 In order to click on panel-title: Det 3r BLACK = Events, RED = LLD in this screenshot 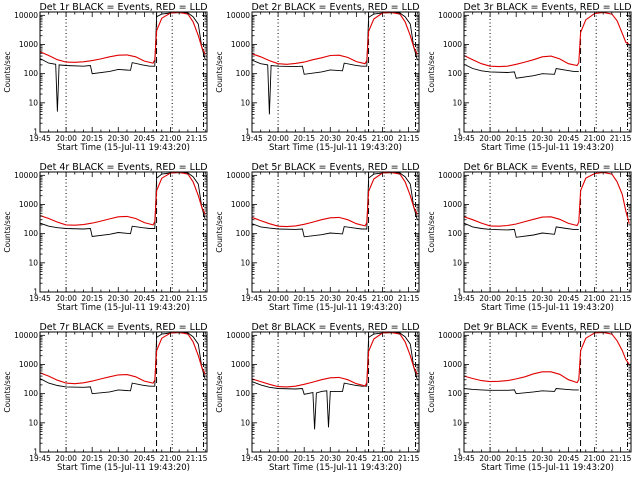, I will do `click(547, 7)`.